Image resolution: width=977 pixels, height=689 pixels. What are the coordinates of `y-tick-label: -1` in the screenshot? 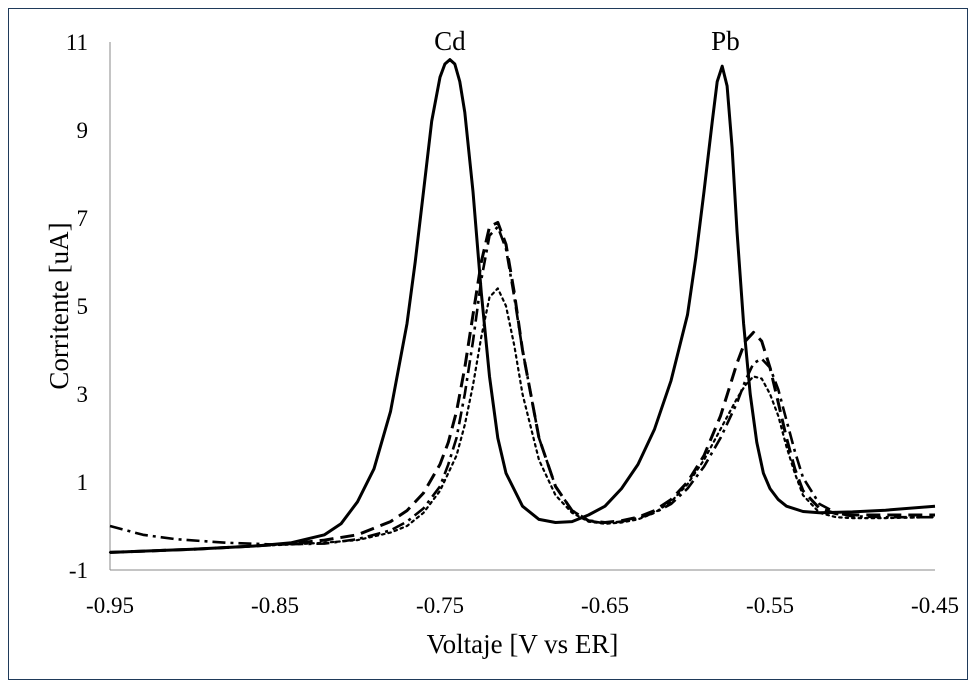 It's located at (78, 570).